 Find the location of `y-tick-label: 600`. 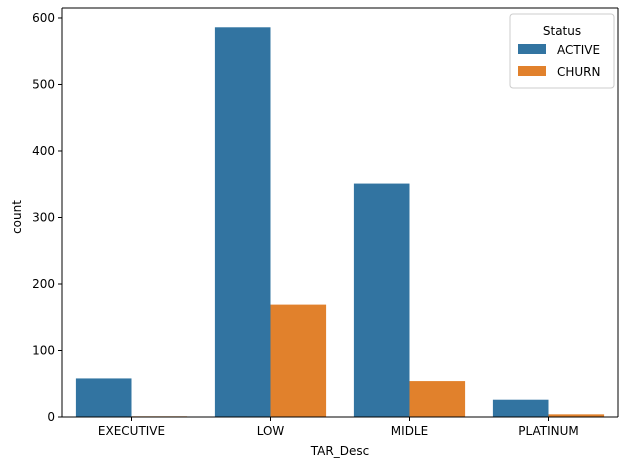

y-tick-label: 600 is located at coordinates (43, 18).